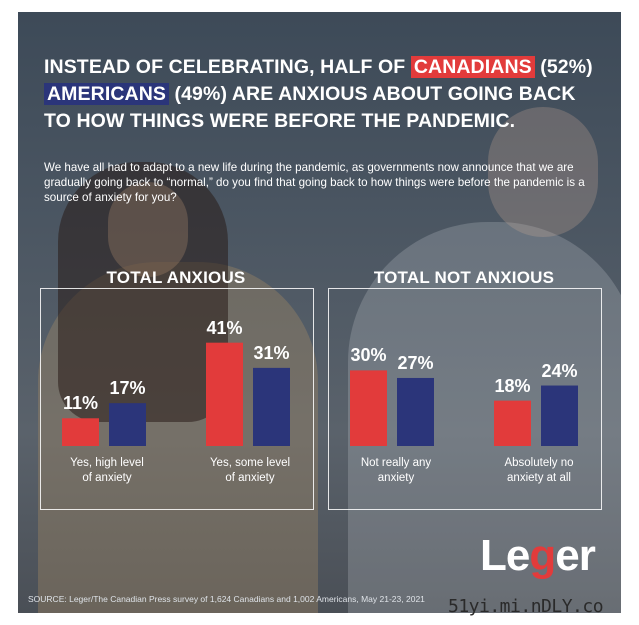 The width and height of the screenshot is (639, 625). Describe the element at coordinates (464, 277) in the screenshot. I see `group-title-not-anxious: TOTAL NOT ANXIOUS` at that location.